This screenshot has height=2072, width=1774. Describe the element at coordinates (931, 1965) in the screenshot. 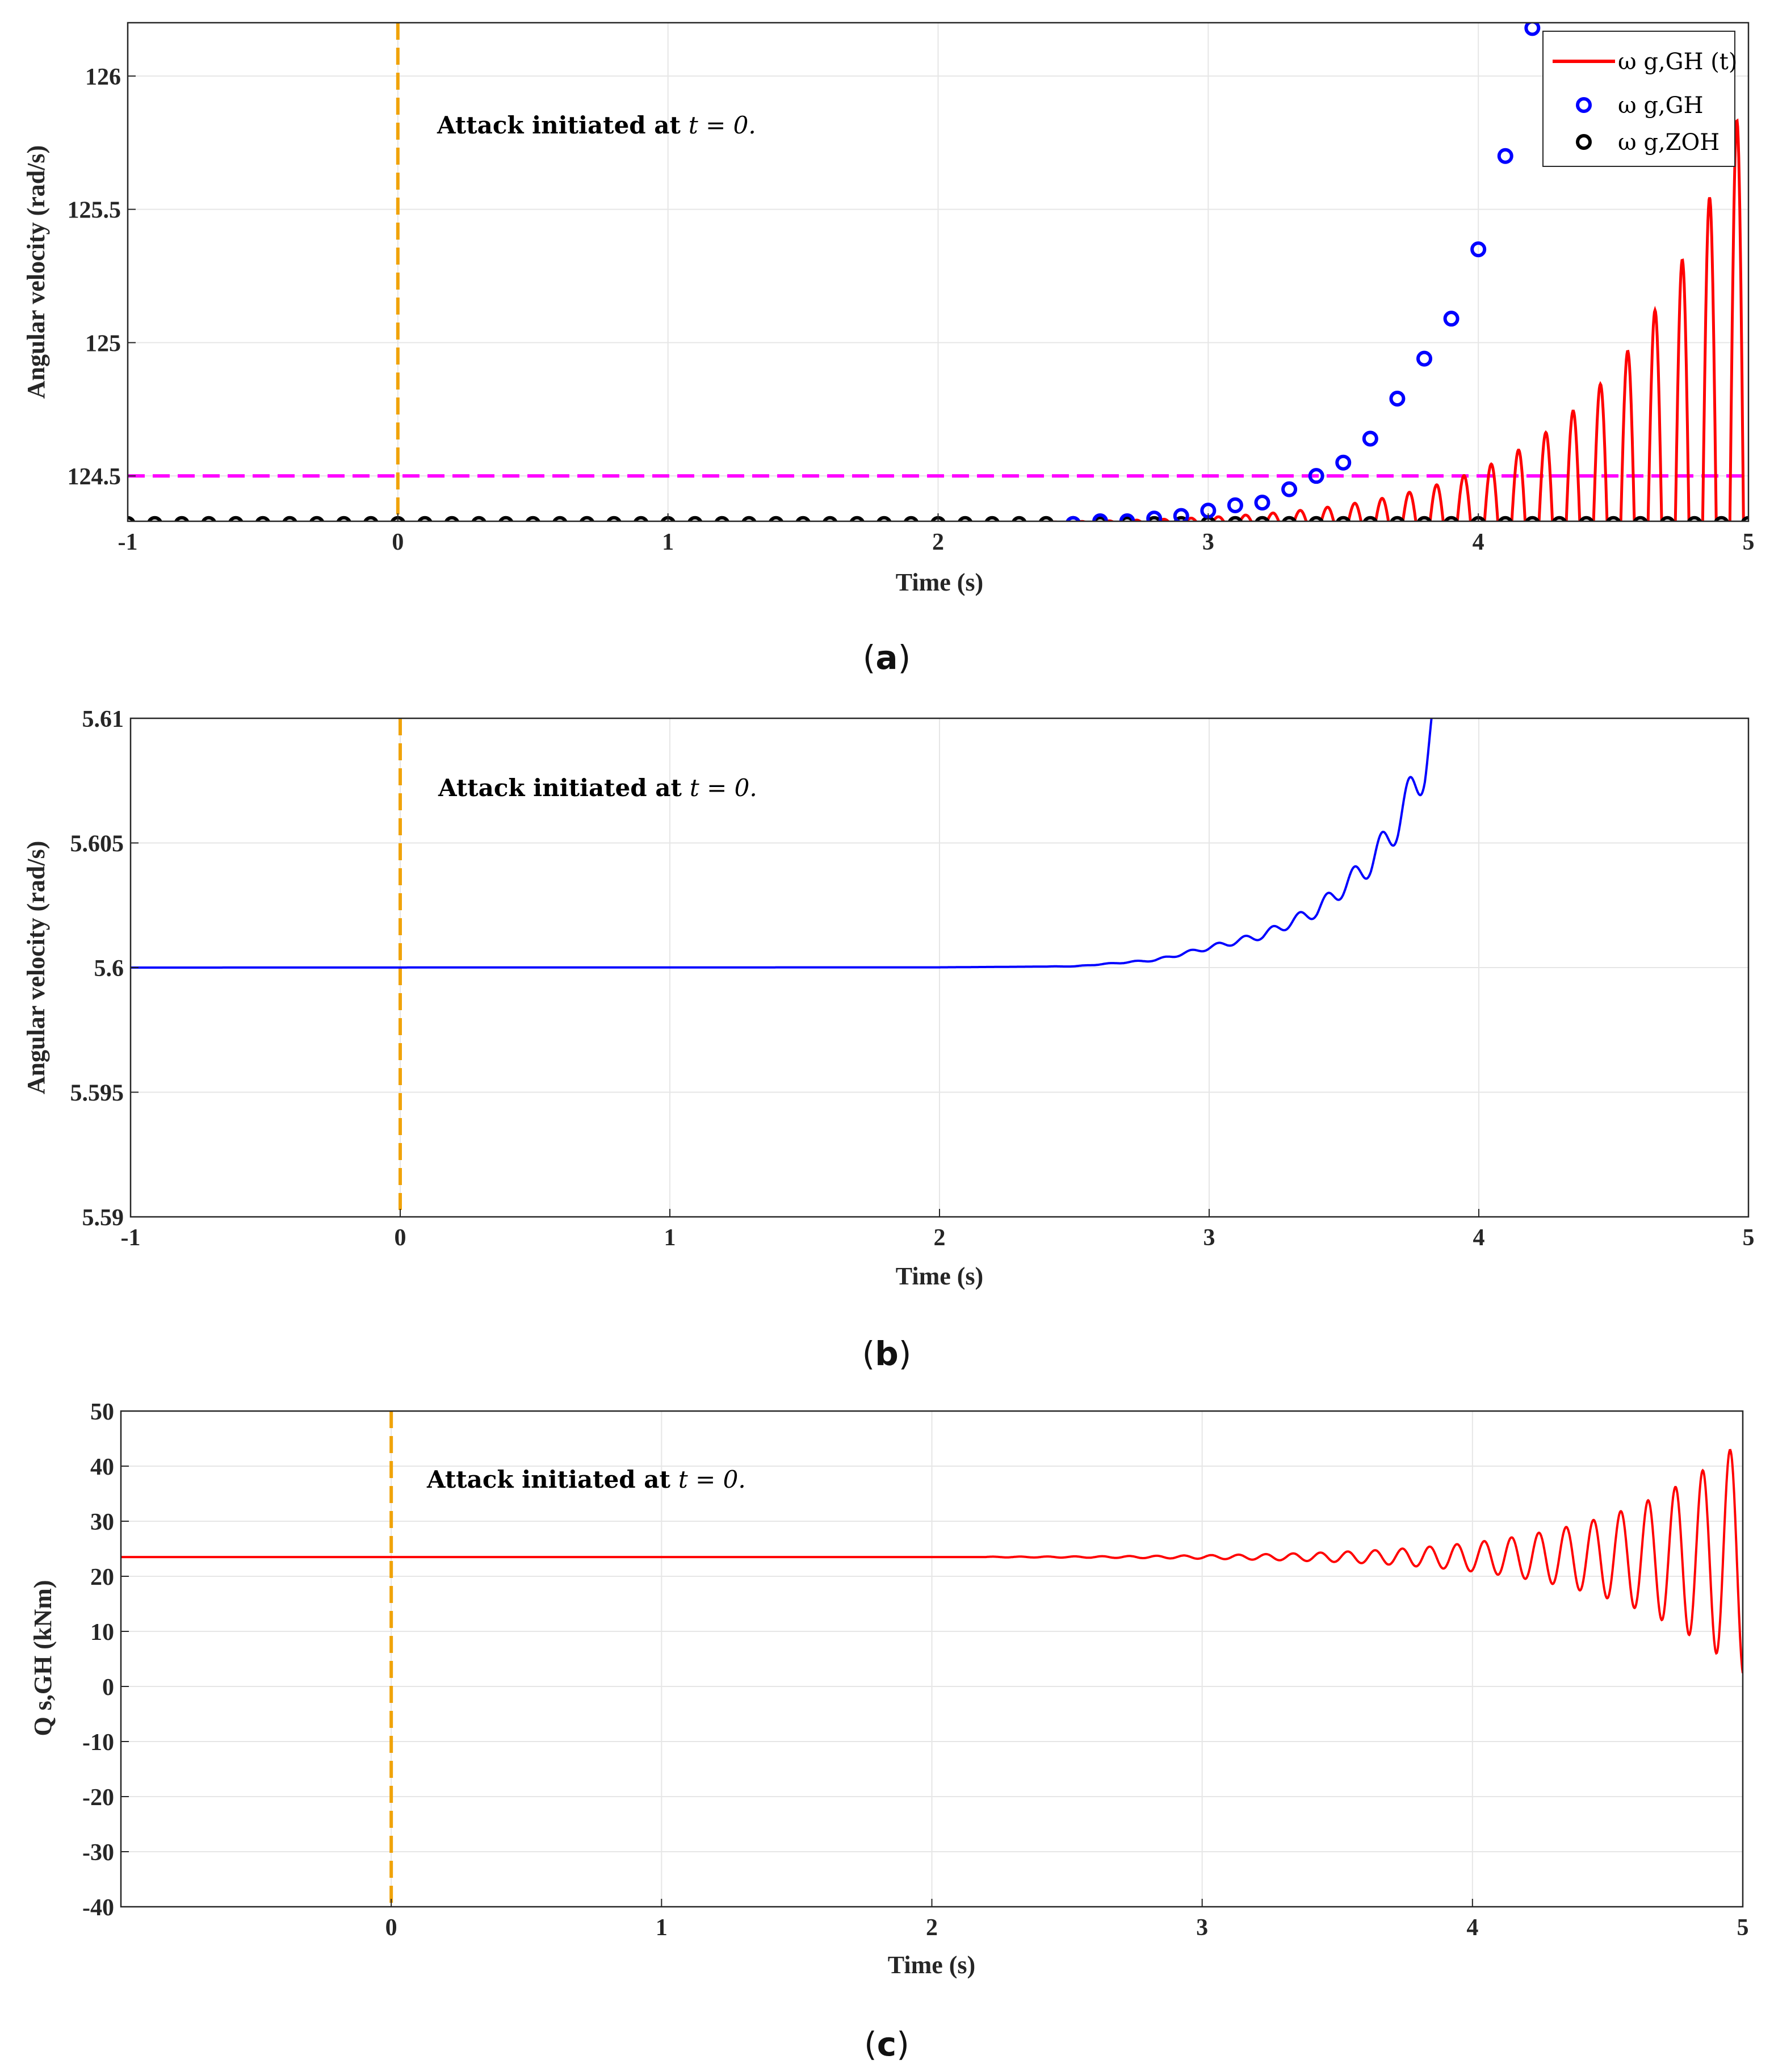

I see `panel-c-xlabel: Time (s)` at that location.